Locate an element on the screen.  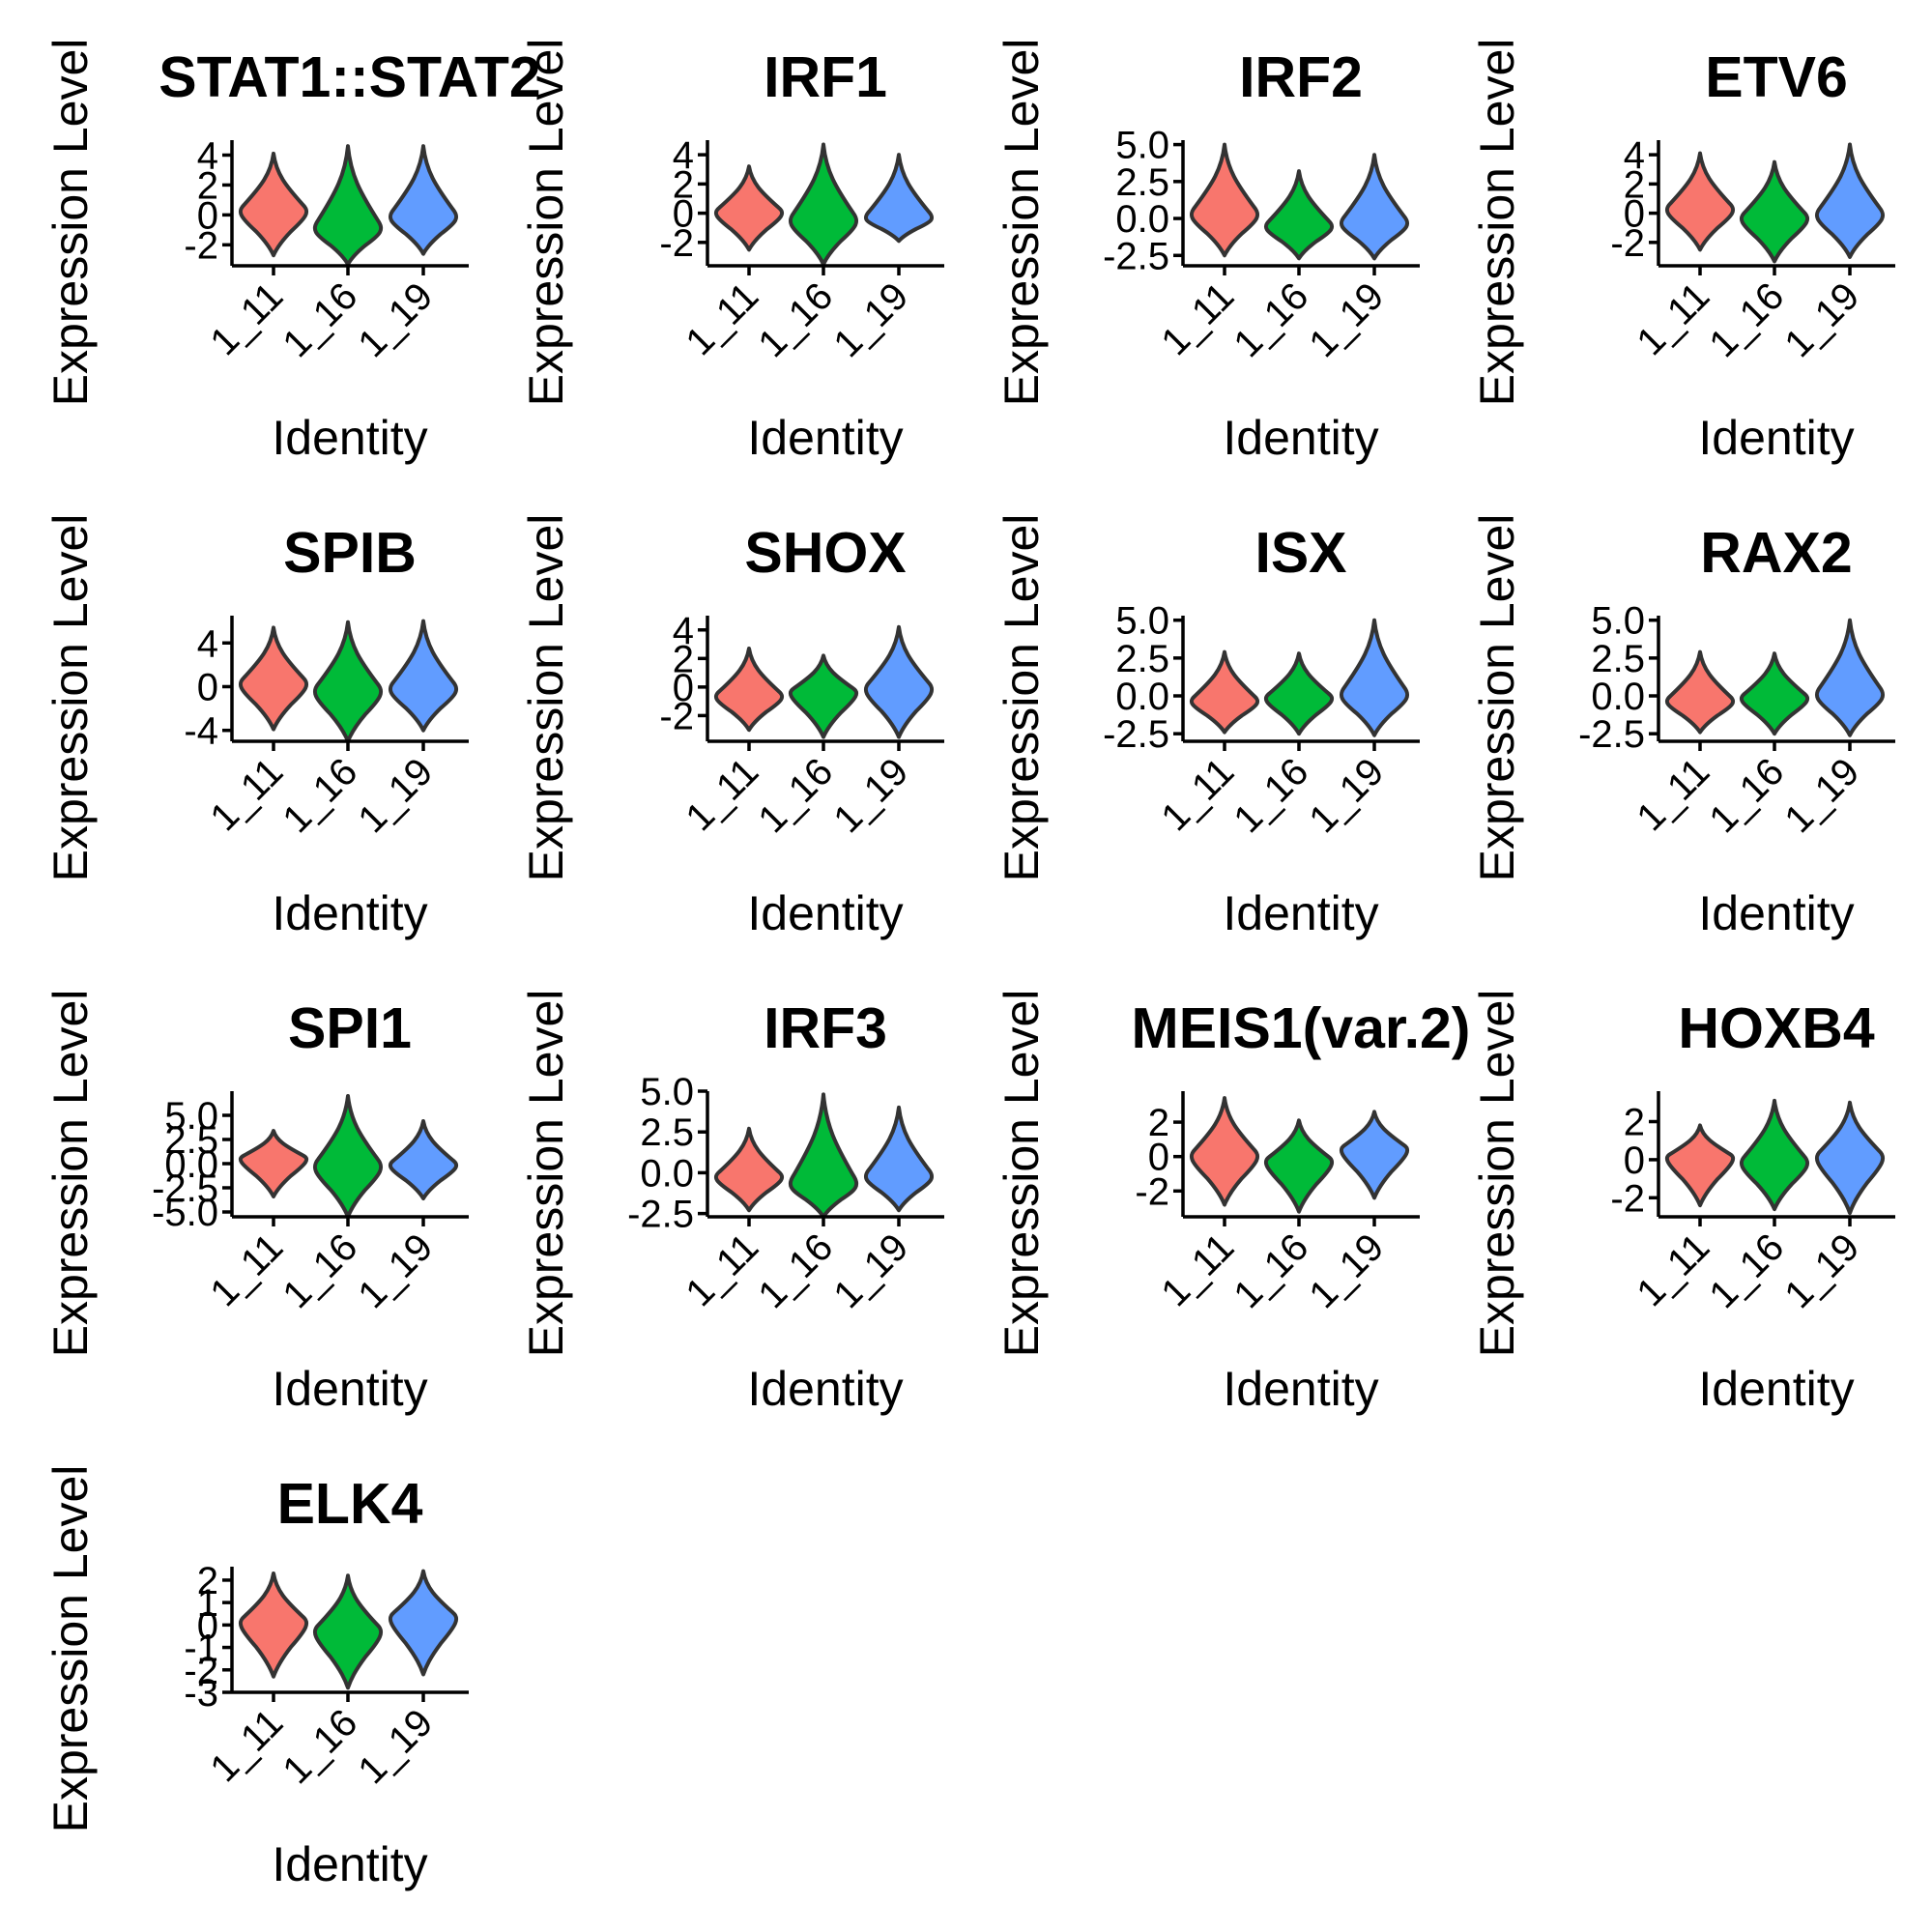
panel-title: STAT1::STAT2 is located at coordinates (349, 77).